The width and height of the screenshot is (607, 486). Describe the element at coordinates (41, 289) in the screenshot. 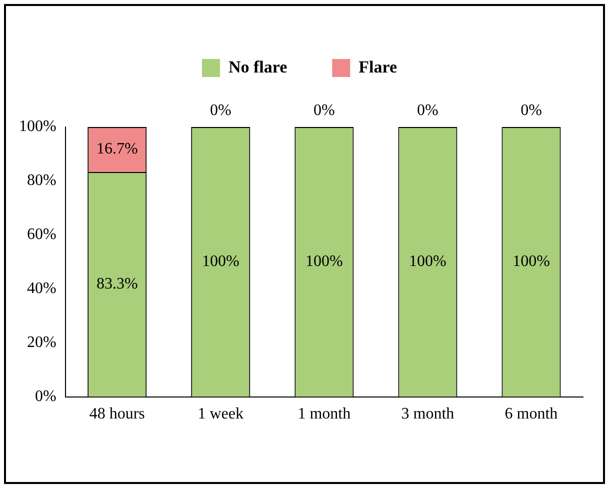

I see `y-tick-label: 40%` at that location.